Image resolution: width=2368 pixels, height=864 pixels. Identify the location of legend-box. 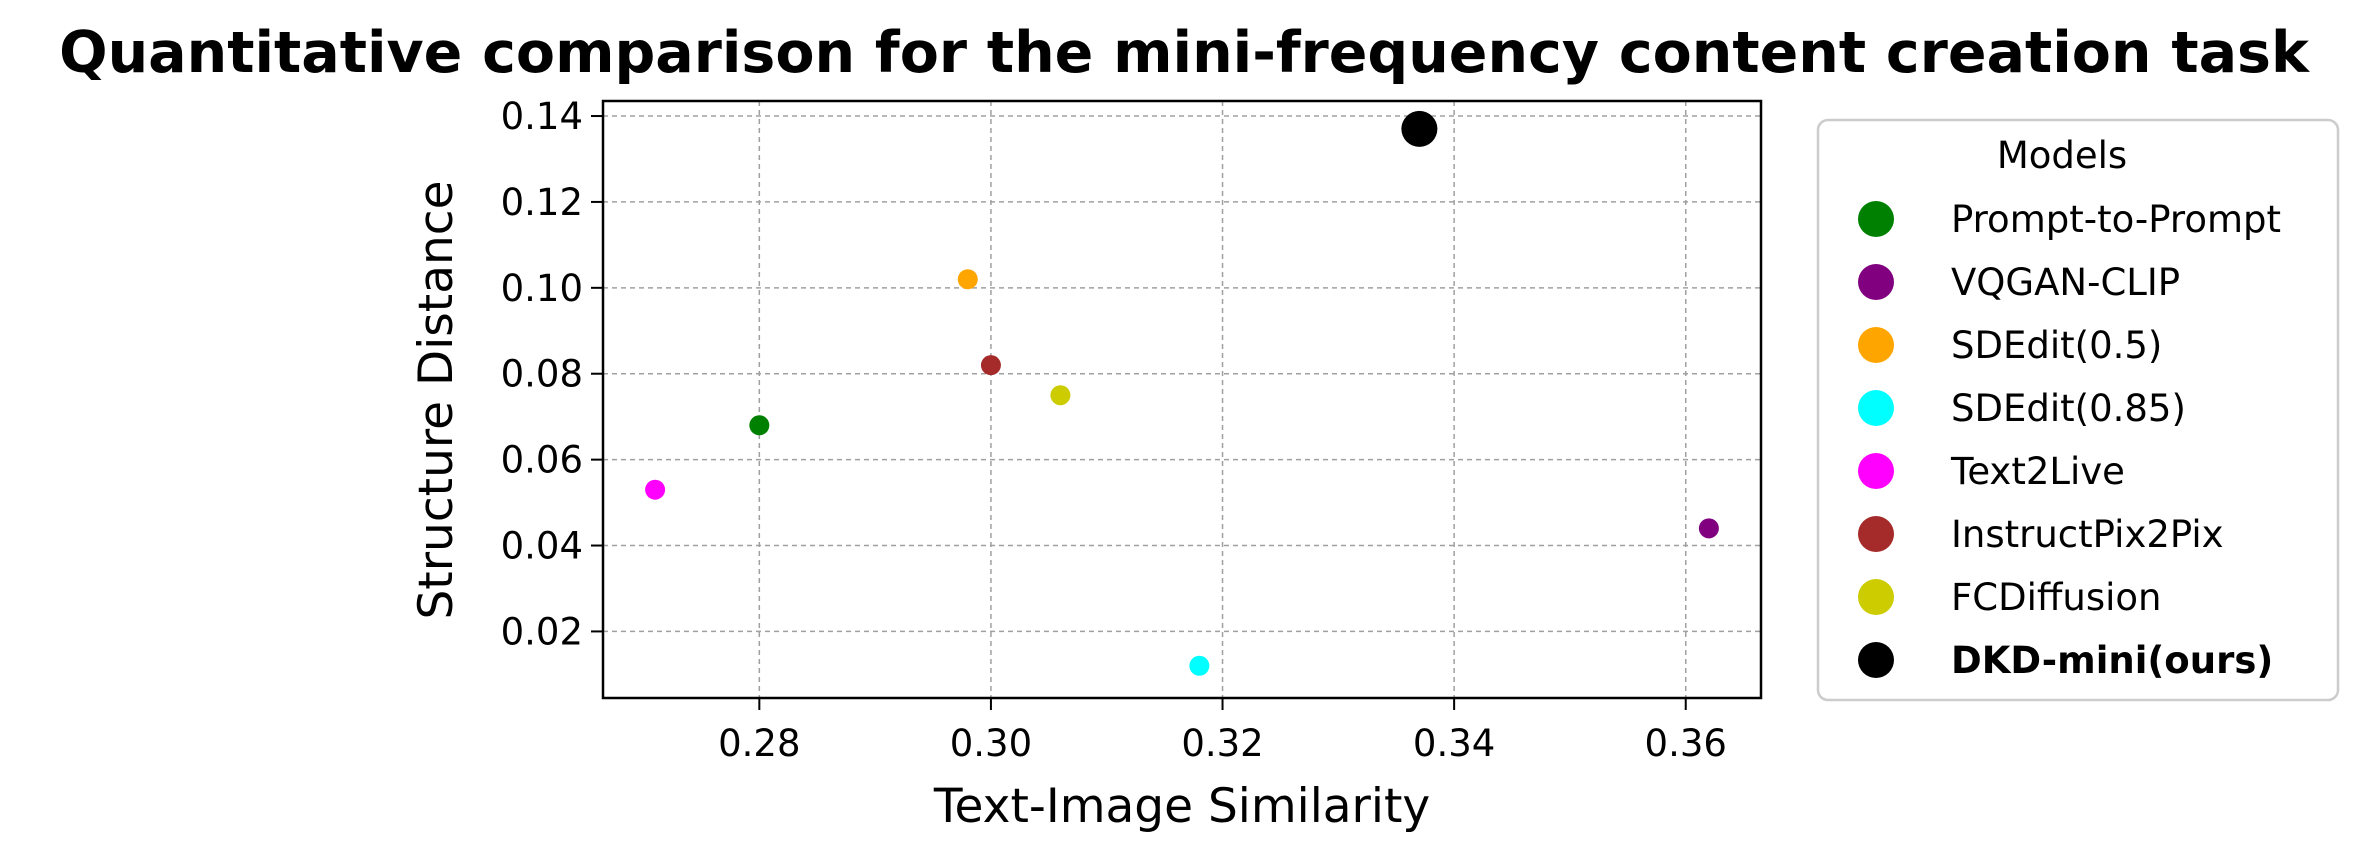
(2078, 410).